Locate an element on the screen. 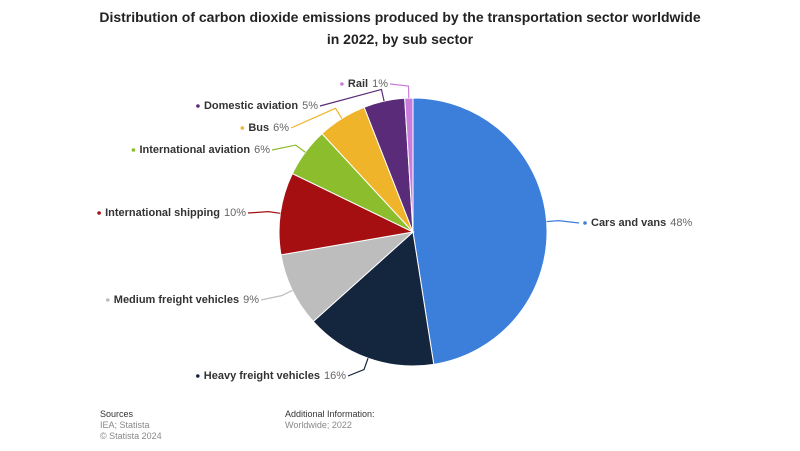 The width and height of the screenshot is (800, 451). slice-value: 48% is located at coordinates (681, 223).